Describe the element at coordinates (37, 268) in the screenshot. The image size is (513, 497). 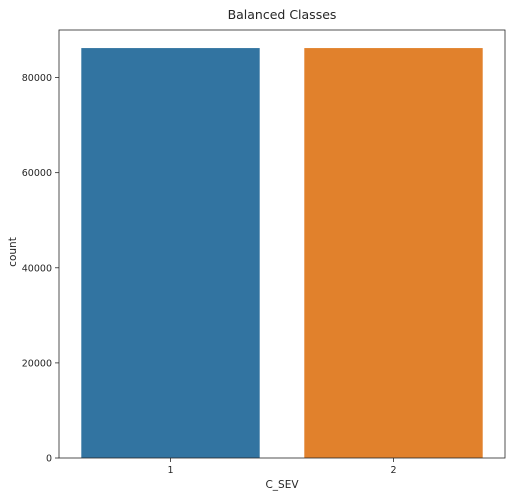
I see `y-tick-label: 40000` at that location.